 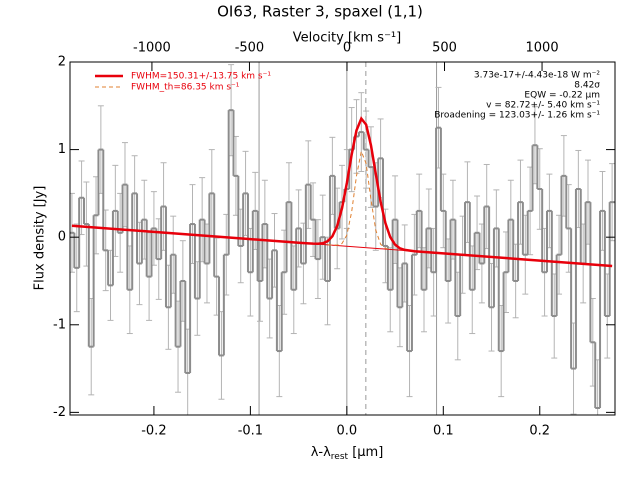 What do you see at coordinates (59, 324) in the screenshot?
I see `y-tick-label: -1` at bounding box center [59, 324].